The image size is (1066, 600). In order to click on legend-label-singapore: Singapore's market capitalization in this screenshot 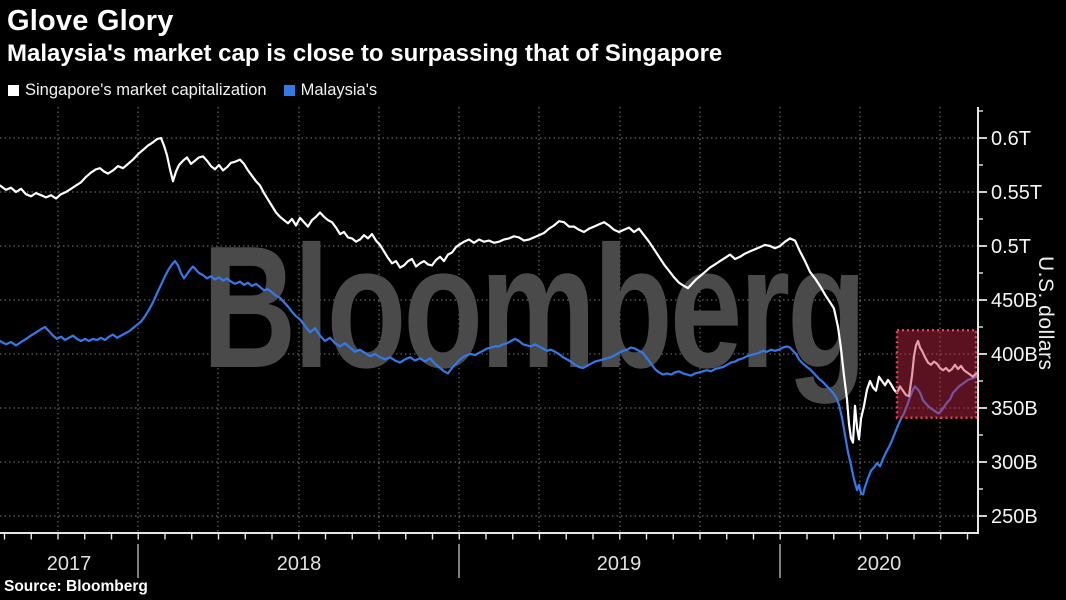, I will do `click(146, 90)`.